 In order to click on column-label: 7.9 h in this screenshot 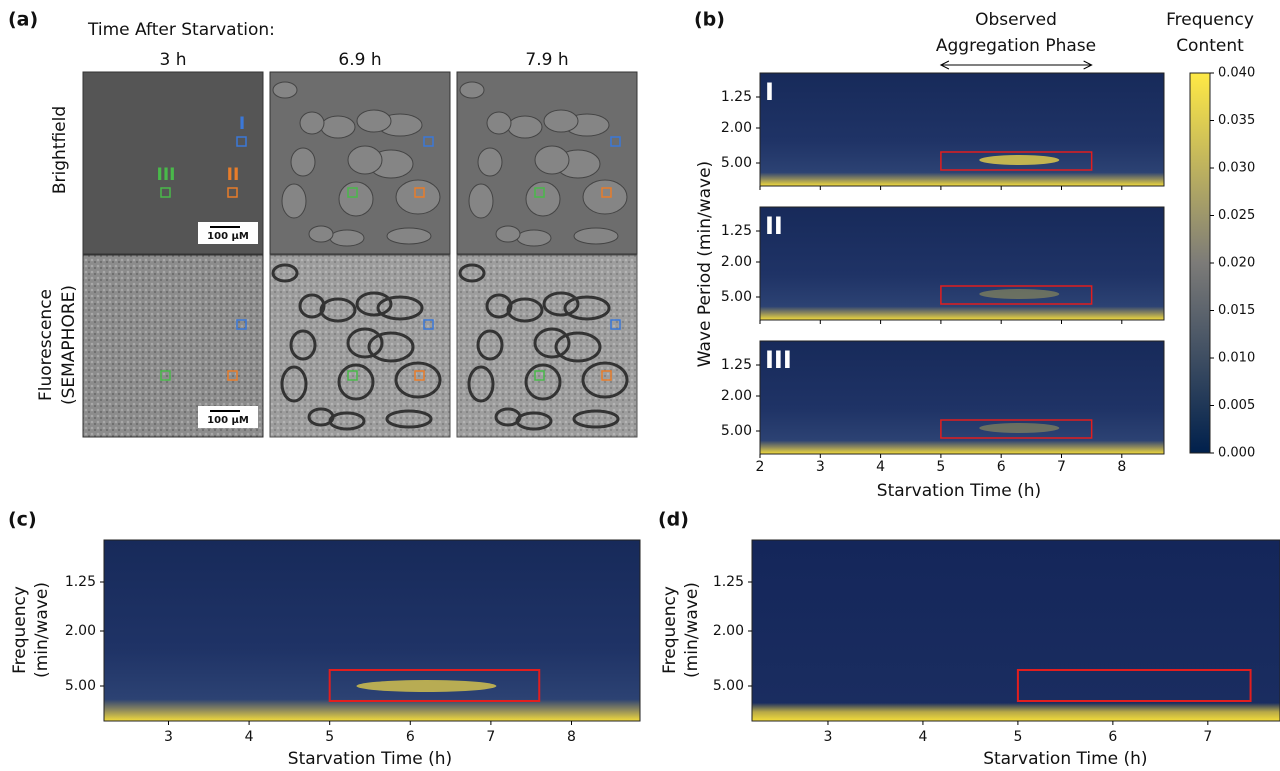, I will do `click(546, 60)`.